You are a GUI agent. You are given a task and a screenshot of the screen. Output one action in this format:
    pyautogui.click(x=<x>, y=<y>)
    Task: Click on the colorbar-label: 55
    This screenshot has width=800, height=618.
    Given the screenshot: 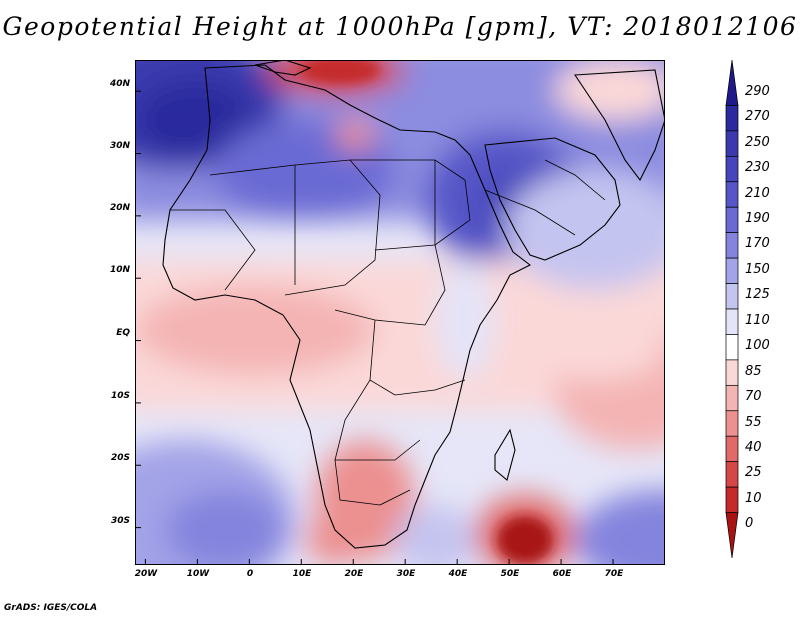 What is the action you would take?
    pyautogui.click(x=753, y=422)
    